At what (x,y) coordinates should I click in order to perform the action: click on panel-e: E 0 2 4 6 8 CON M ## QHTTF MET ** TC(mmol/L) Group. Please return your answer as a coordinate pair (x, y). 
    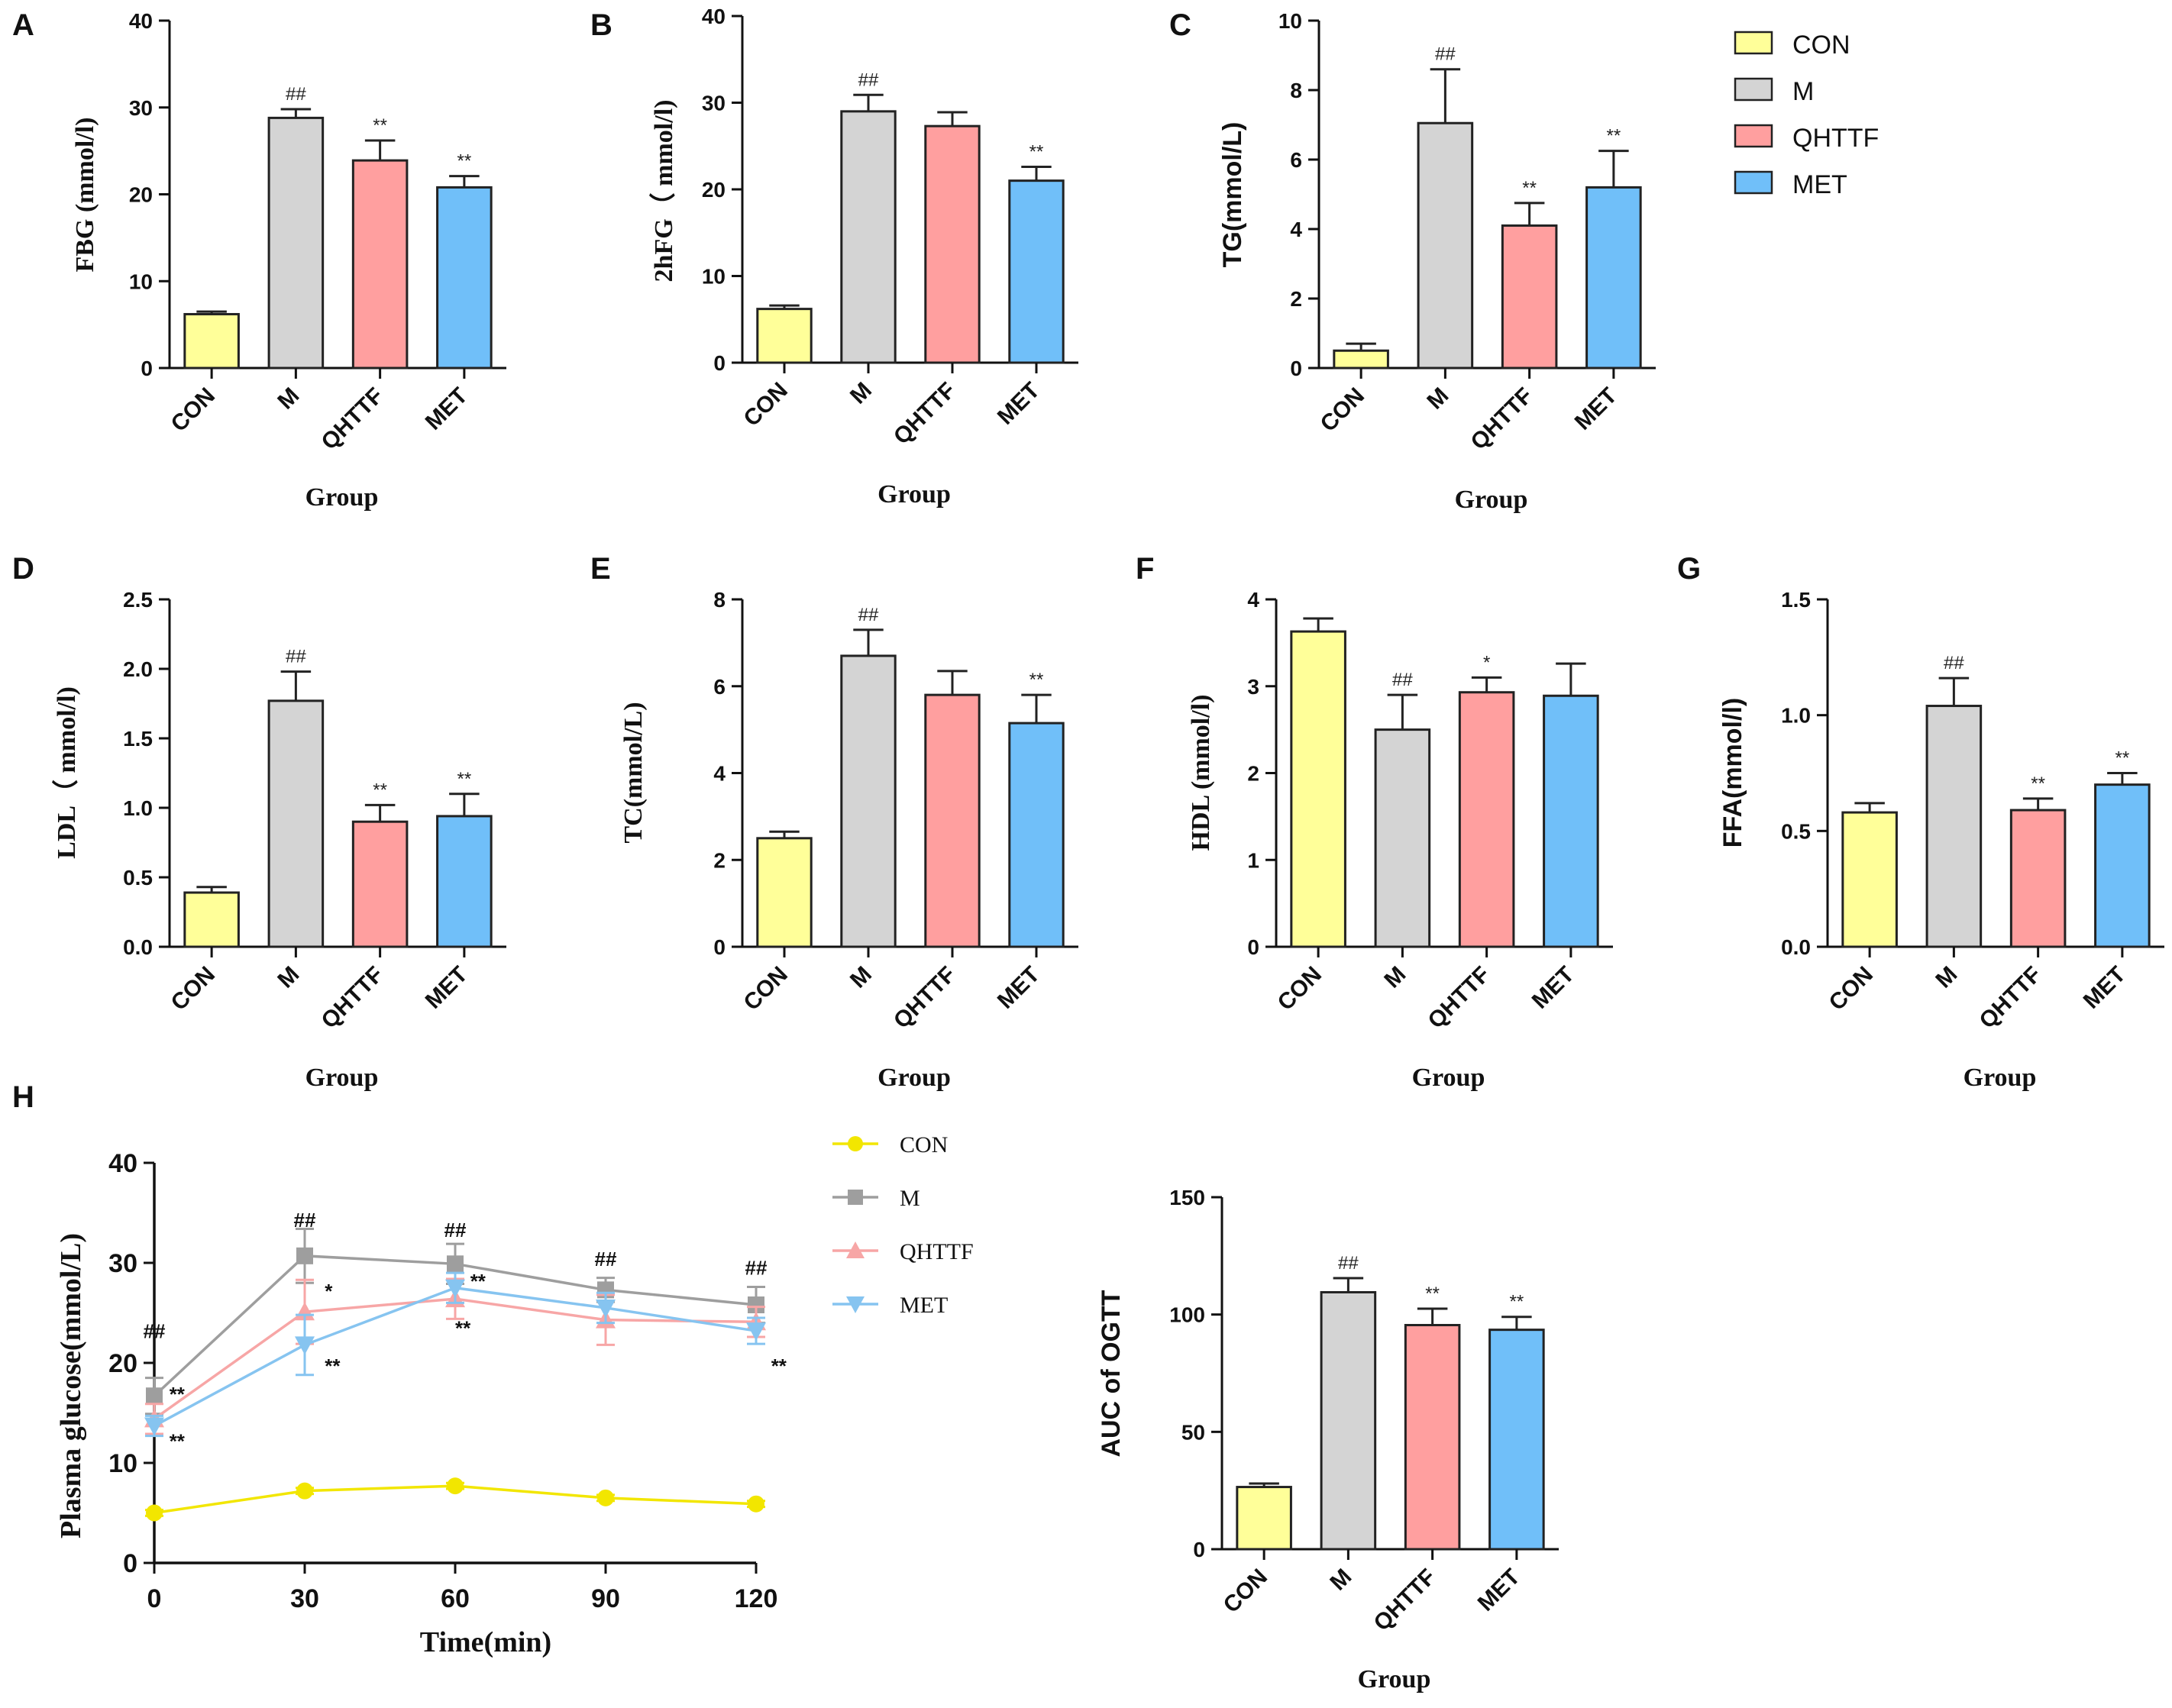
    Looking at the image, I should click on (834, 822).